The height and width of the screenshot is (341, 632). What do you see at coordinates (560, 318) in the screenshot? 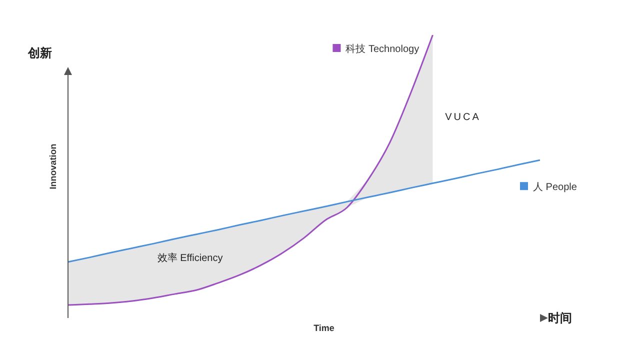
I see `annotation: 时间` at bounding box center [560, 318].